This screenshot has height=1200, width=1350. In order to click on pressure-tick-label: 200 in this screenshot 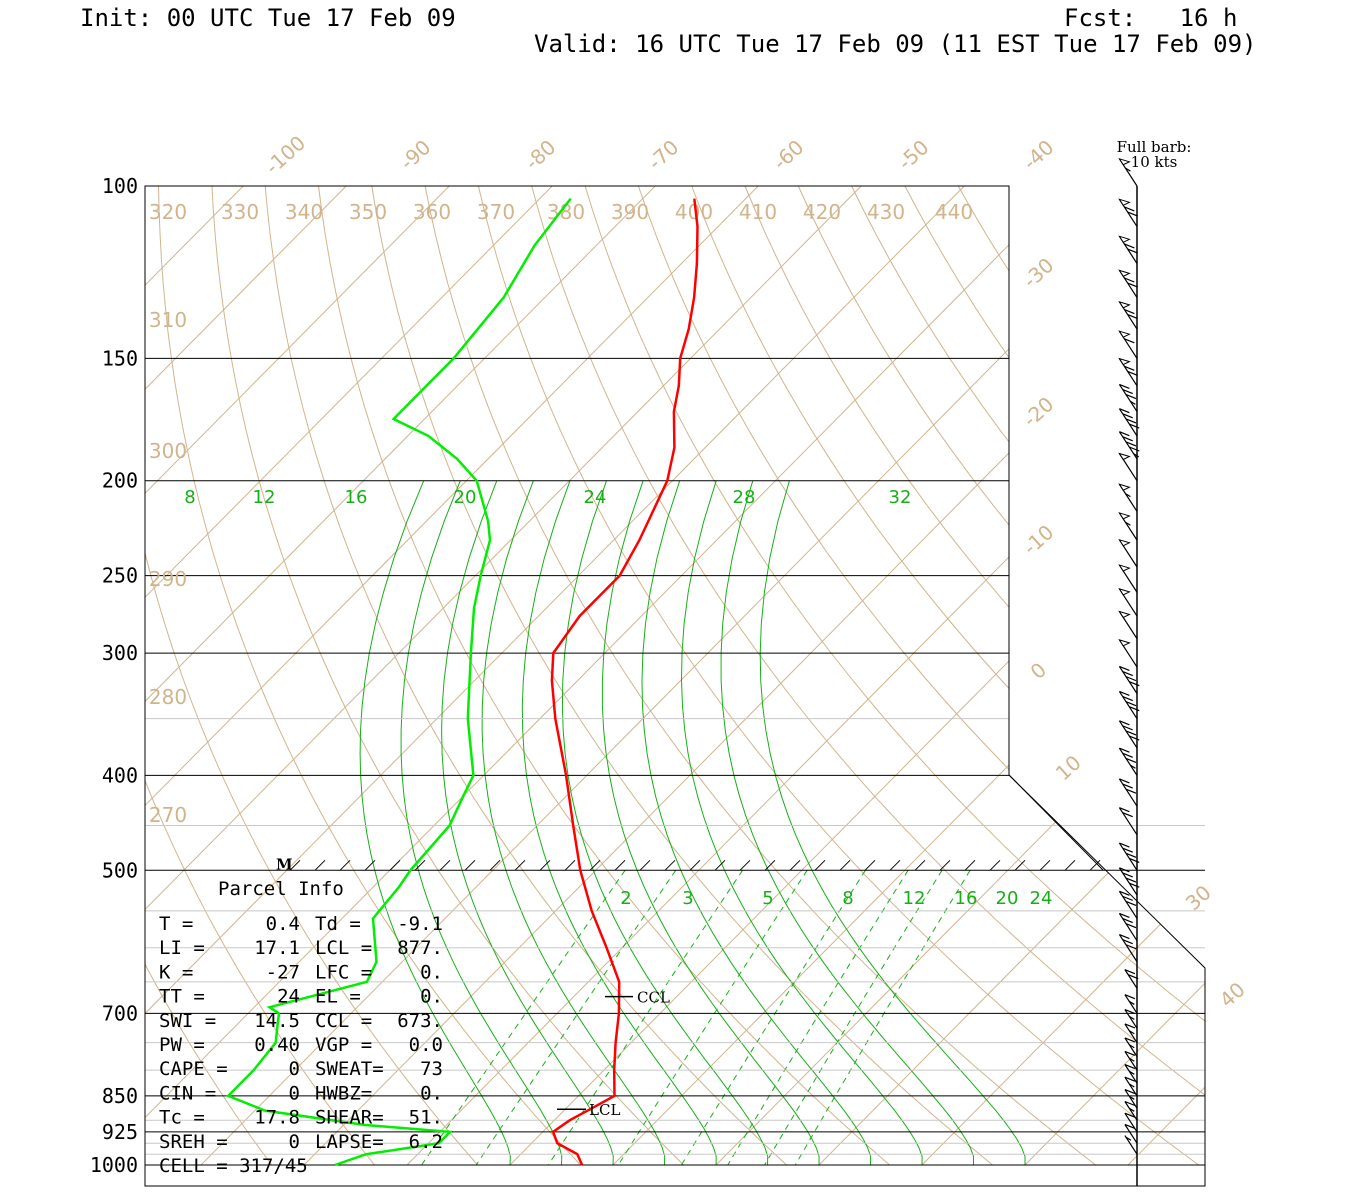, I will do `click(120, 481)`.